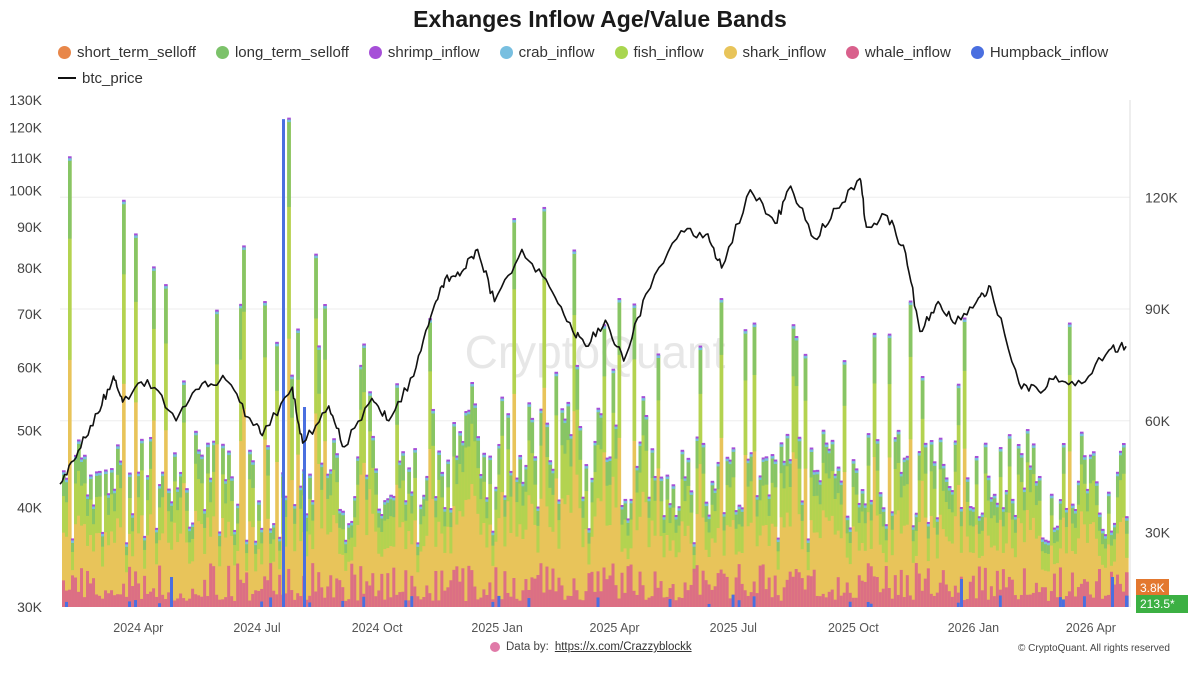 This screenshot has width=1200, height=677. What do you see at coordinates (1039, 52) in the screenshot?
I see `legend-item-Humpback_inflow: Humpback_inflow` at bounding box center [1039, 52].